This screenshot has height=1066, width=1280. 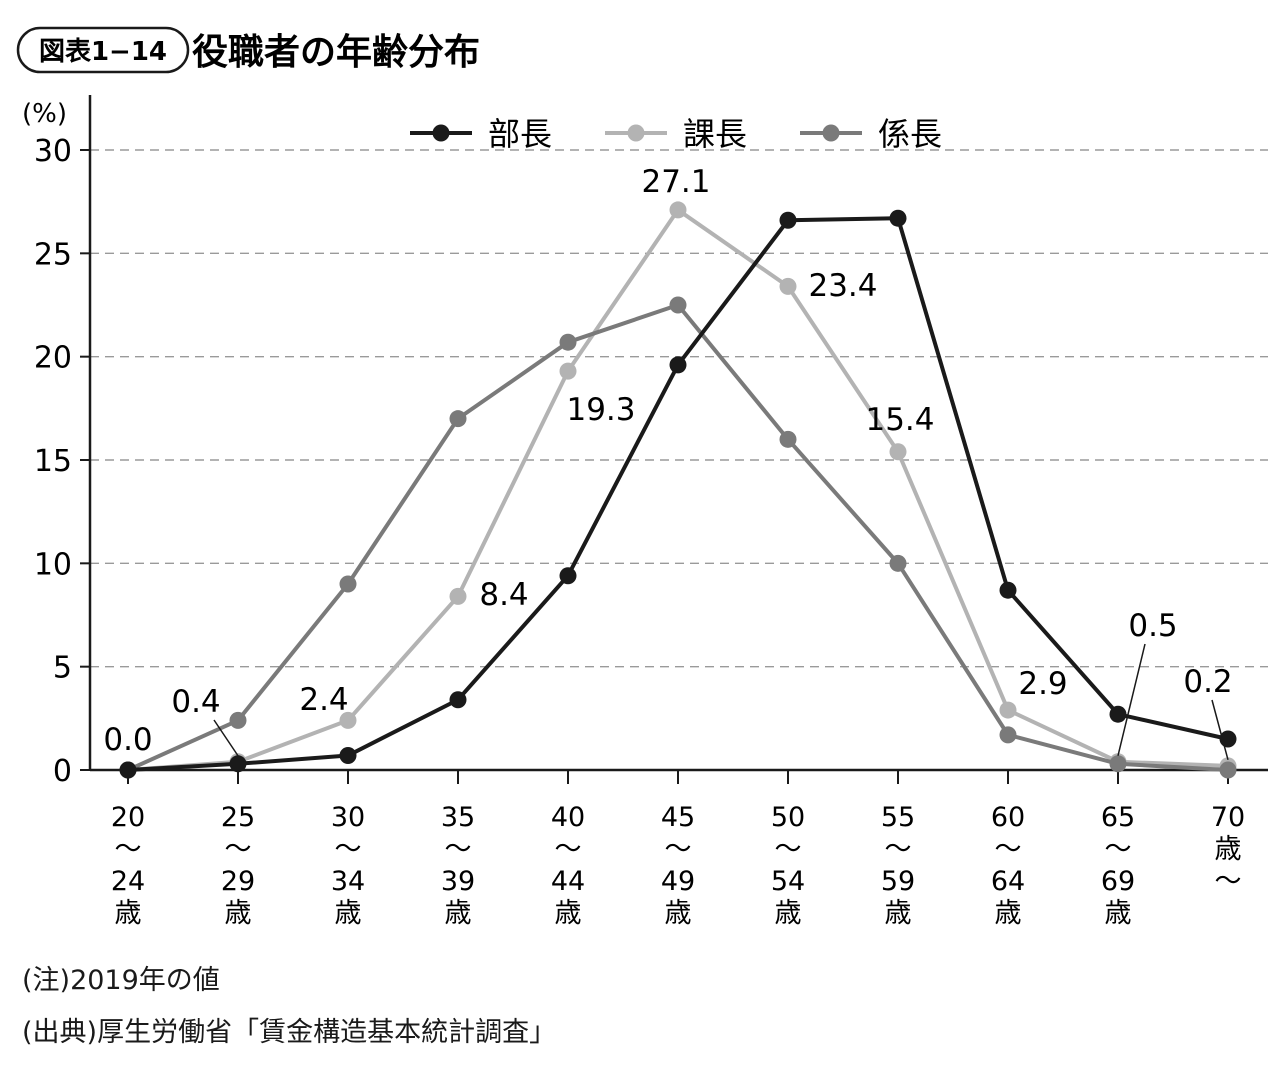 What do you see at coordinates (458, 700) in the screenshot?
I see `series-point-部長-3` at bounding box center [458, 700].